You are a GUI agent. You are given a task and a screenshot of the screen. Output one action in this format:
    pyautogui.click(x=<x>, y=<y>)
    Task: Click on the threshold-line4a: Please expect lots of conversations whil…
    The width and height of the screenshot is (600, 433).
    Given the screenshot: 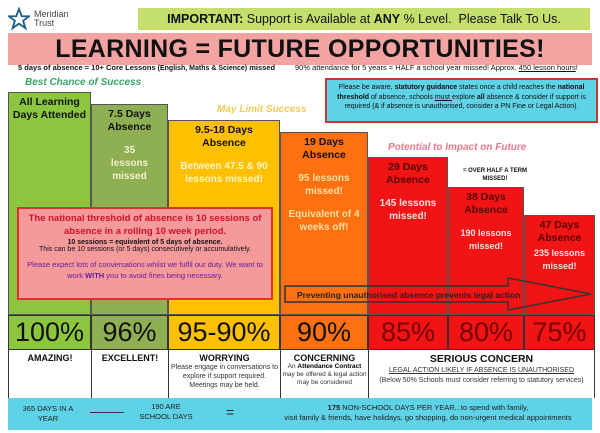 What is the action you would take?
    pyautogui.click(x=145, y=270)
    